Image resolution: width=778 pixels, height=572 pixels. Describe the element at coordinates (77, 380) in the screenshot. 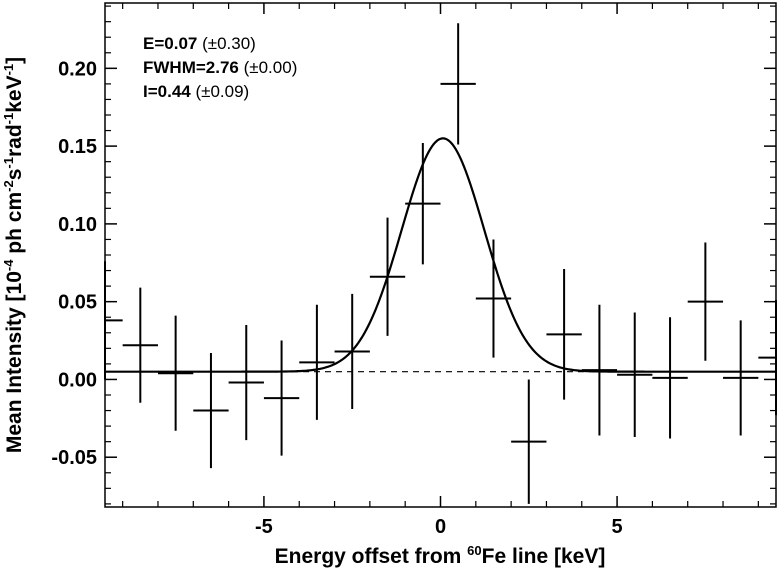

I see `y-tick-label: 0.00` at that location.